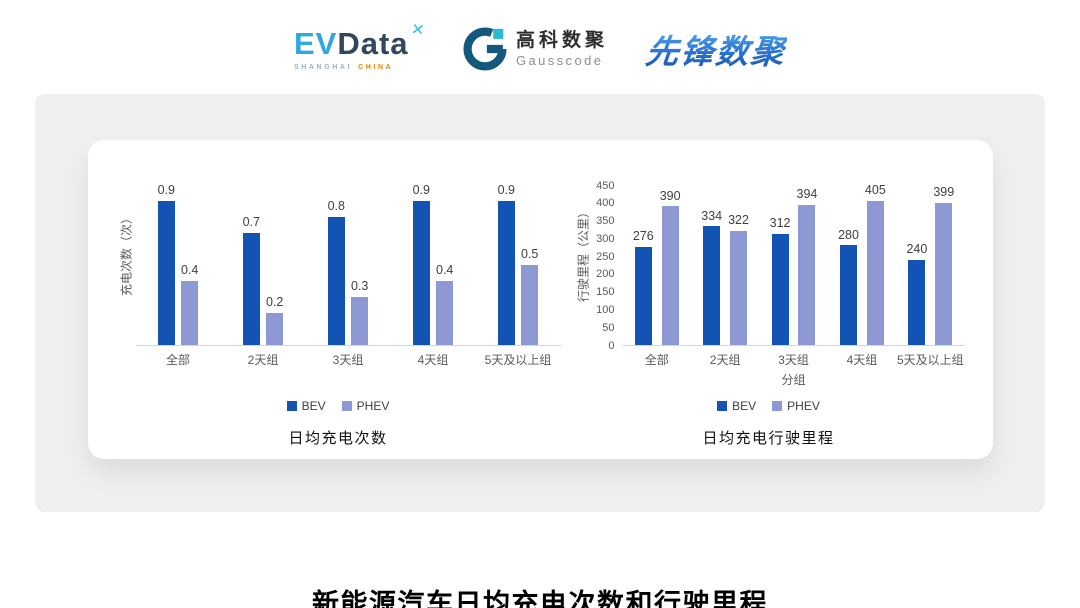 Image resolution: width=1080 pixels, height=608 pixels. What do you see at coordinates (670, 267) in the screenshot?
I see `bar-wrap: 390` at bounding box center [670, 267].